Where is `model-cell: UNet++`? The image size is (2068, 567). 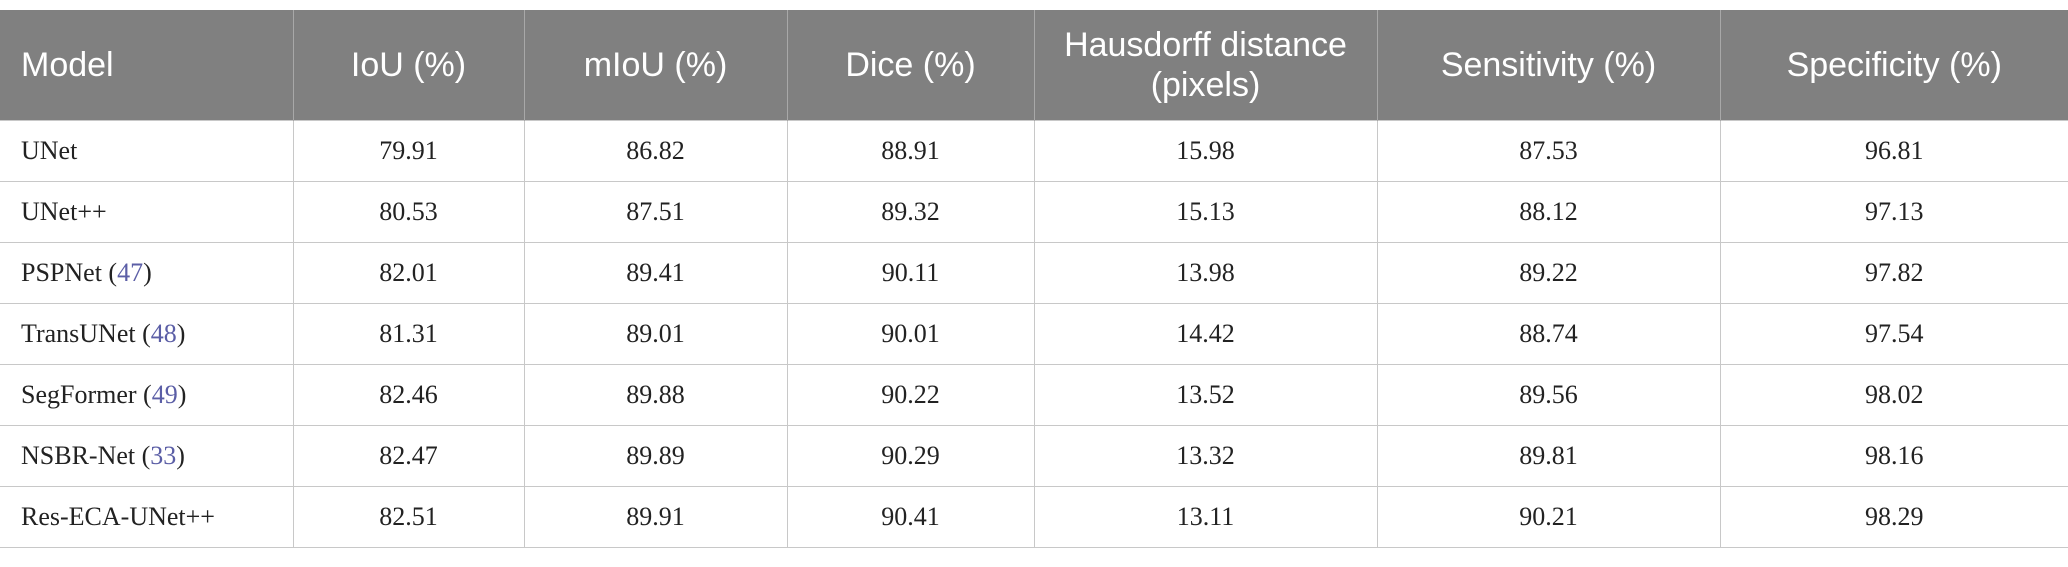 model-cell: UNet++ is located at coordinates (147, 212).